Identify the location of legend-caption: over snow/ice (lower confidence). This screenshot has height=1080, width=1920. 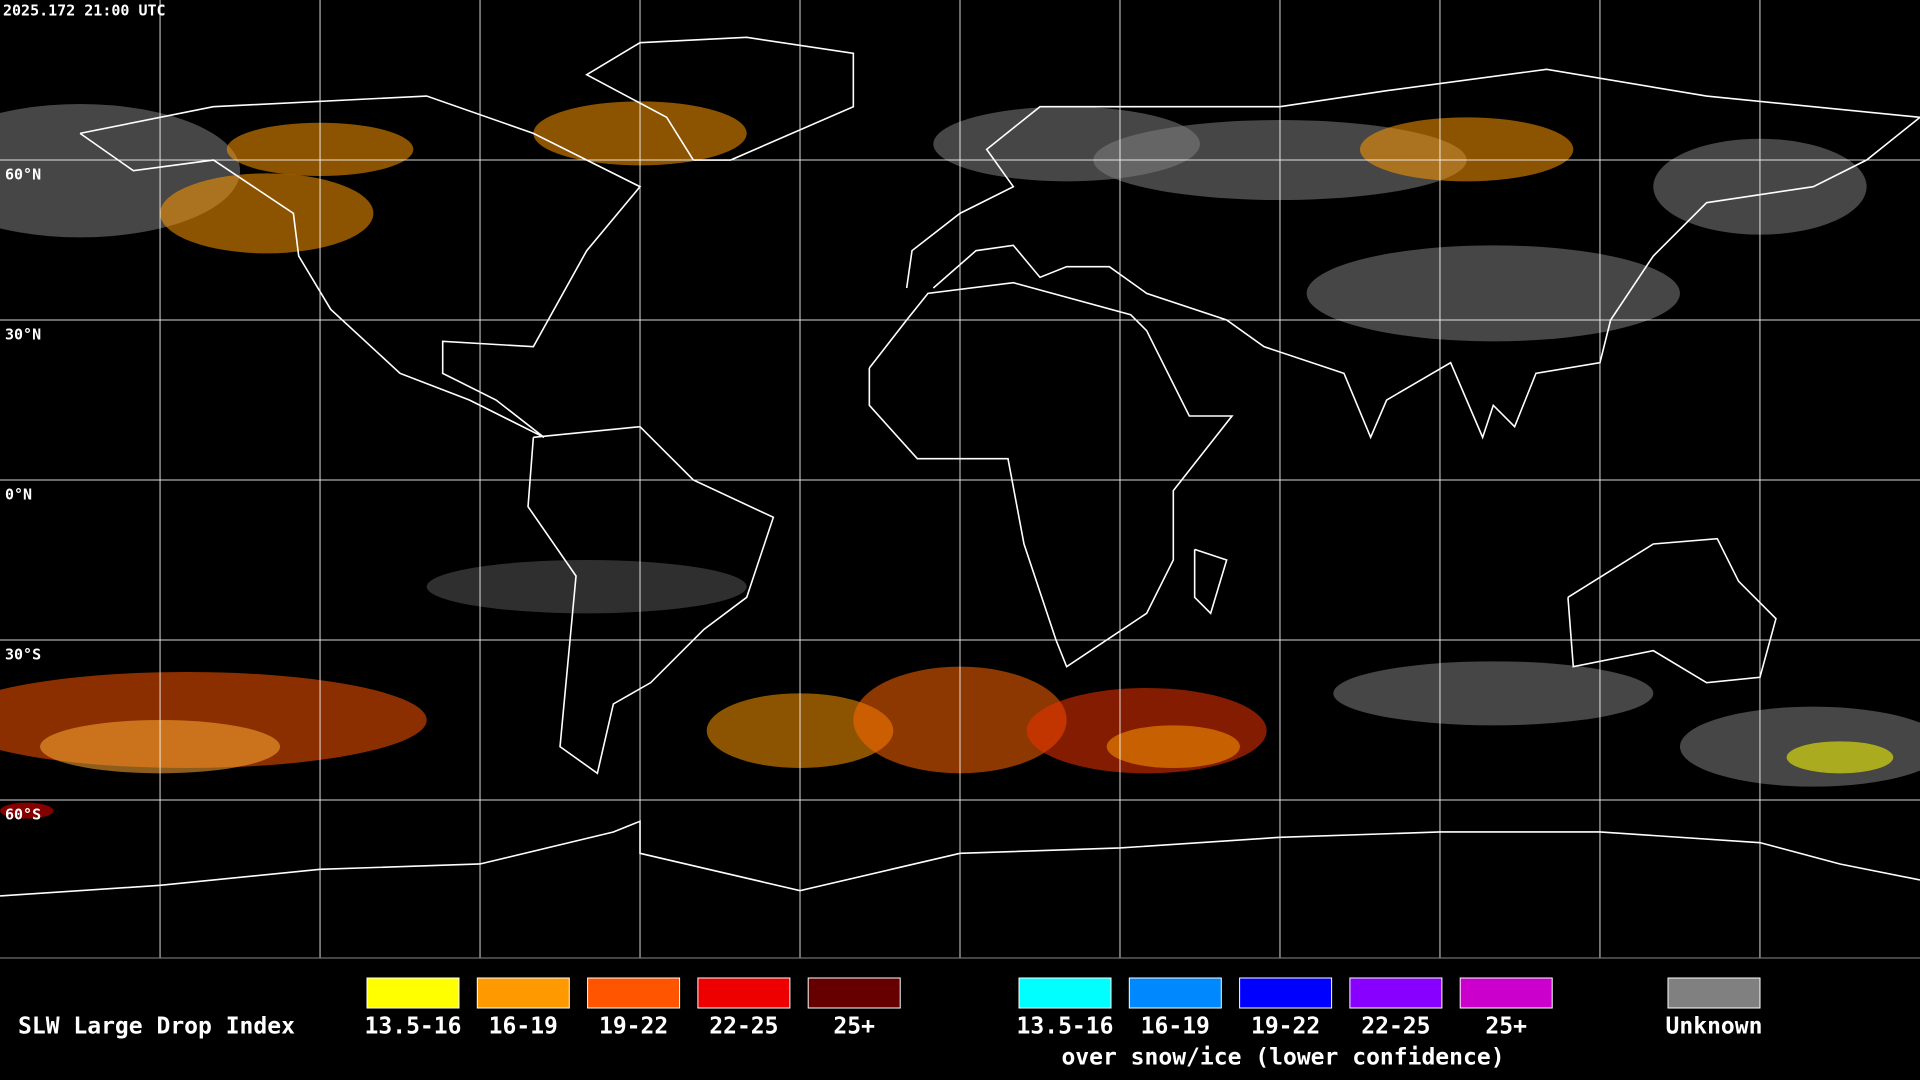
(1282, 1058).